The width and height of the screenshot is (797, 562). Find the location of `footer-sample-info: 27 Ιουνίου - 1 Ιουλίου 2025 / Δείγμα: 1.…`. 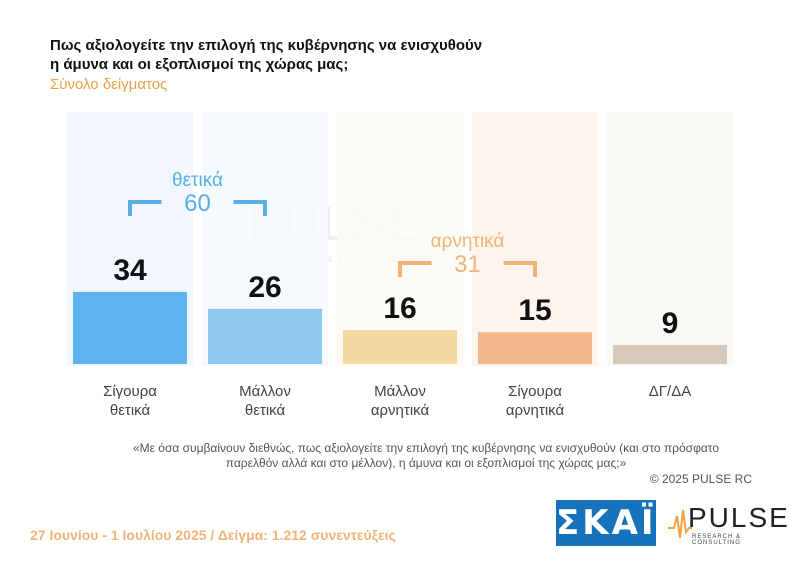

footer-sample-info: 27 Ιουνίου - 1 Ιουλίου 2025 / Δείγμα: 1.… is located at coordinates (213, 535).